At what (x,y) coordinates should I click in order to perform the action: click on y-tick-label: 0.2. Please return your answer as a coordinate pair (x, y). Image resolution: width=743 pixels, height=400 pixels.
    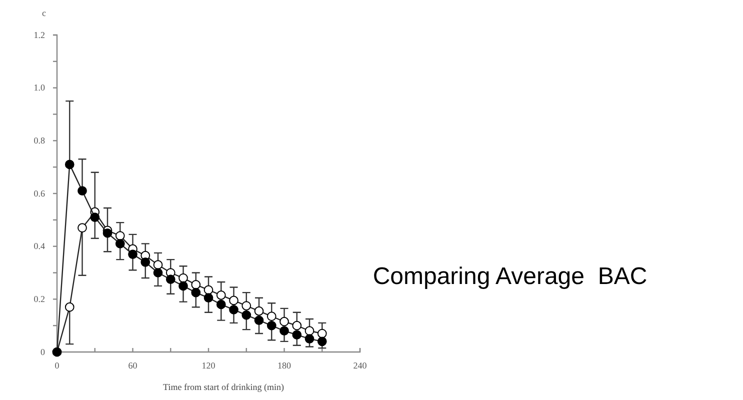
    Looking at the image, I should click on (39, 299).